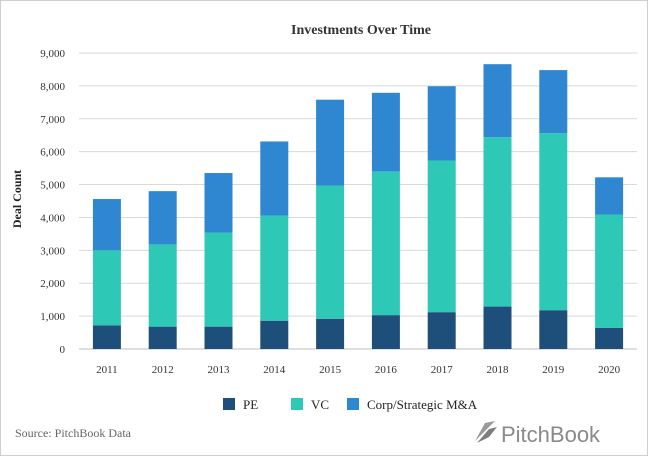 The width and height of the screenshot is (648, 456). What do you see at coordinates (73, 433) in the screenshot?
I see `source-note: Source: PitchBook Data` at bounding box center [73, 433].